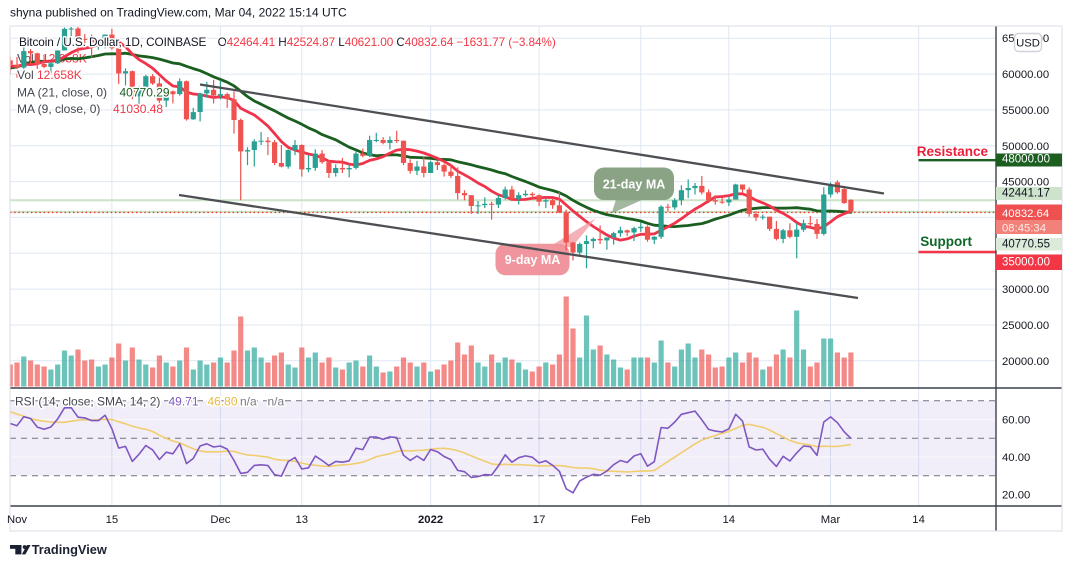 The image size is (1071, 568). Describe the element at coordinates (1026, 194) in the screenshot. I see `svg-text: 42441.17` at that location.